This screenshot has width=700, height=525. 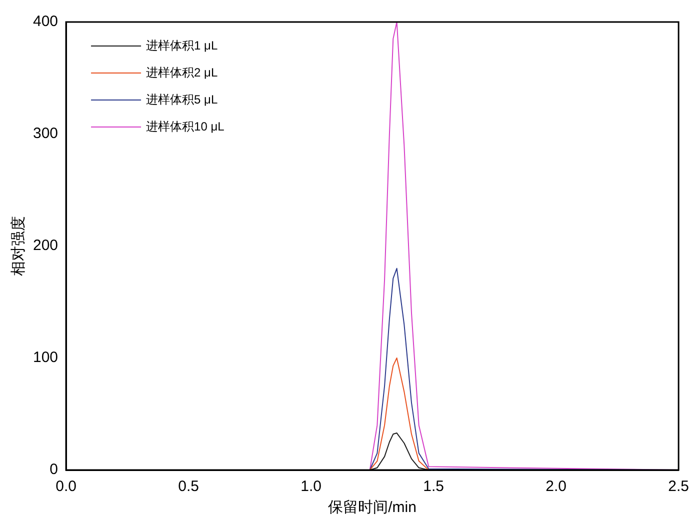 What do you see at coordinates (45, 21) in the screenshot?
I see `y-tick-label: 400` at bounding box center [45, 21].